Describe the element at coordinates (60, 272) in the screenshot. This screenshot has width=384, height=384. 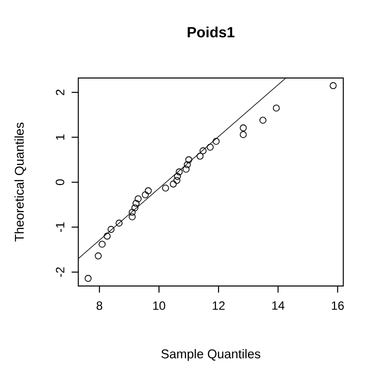
I see `y-tick-label: -2` at that location.